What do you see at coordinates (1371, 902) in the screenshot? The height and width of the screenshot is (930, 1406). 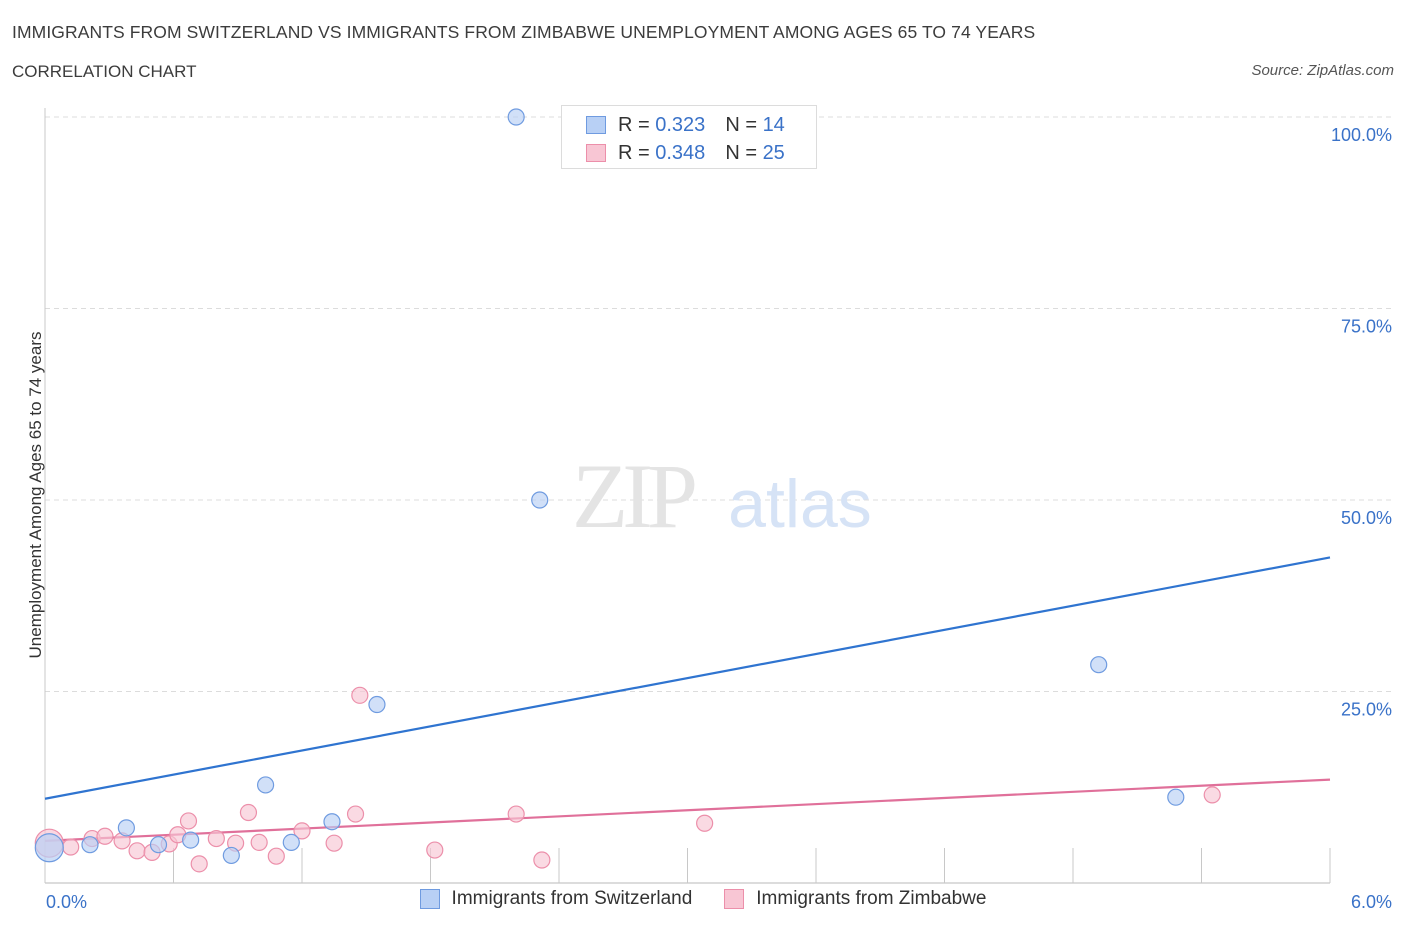 I see `x-tick-label: 6.0%` at bounding box center [1371, 902].